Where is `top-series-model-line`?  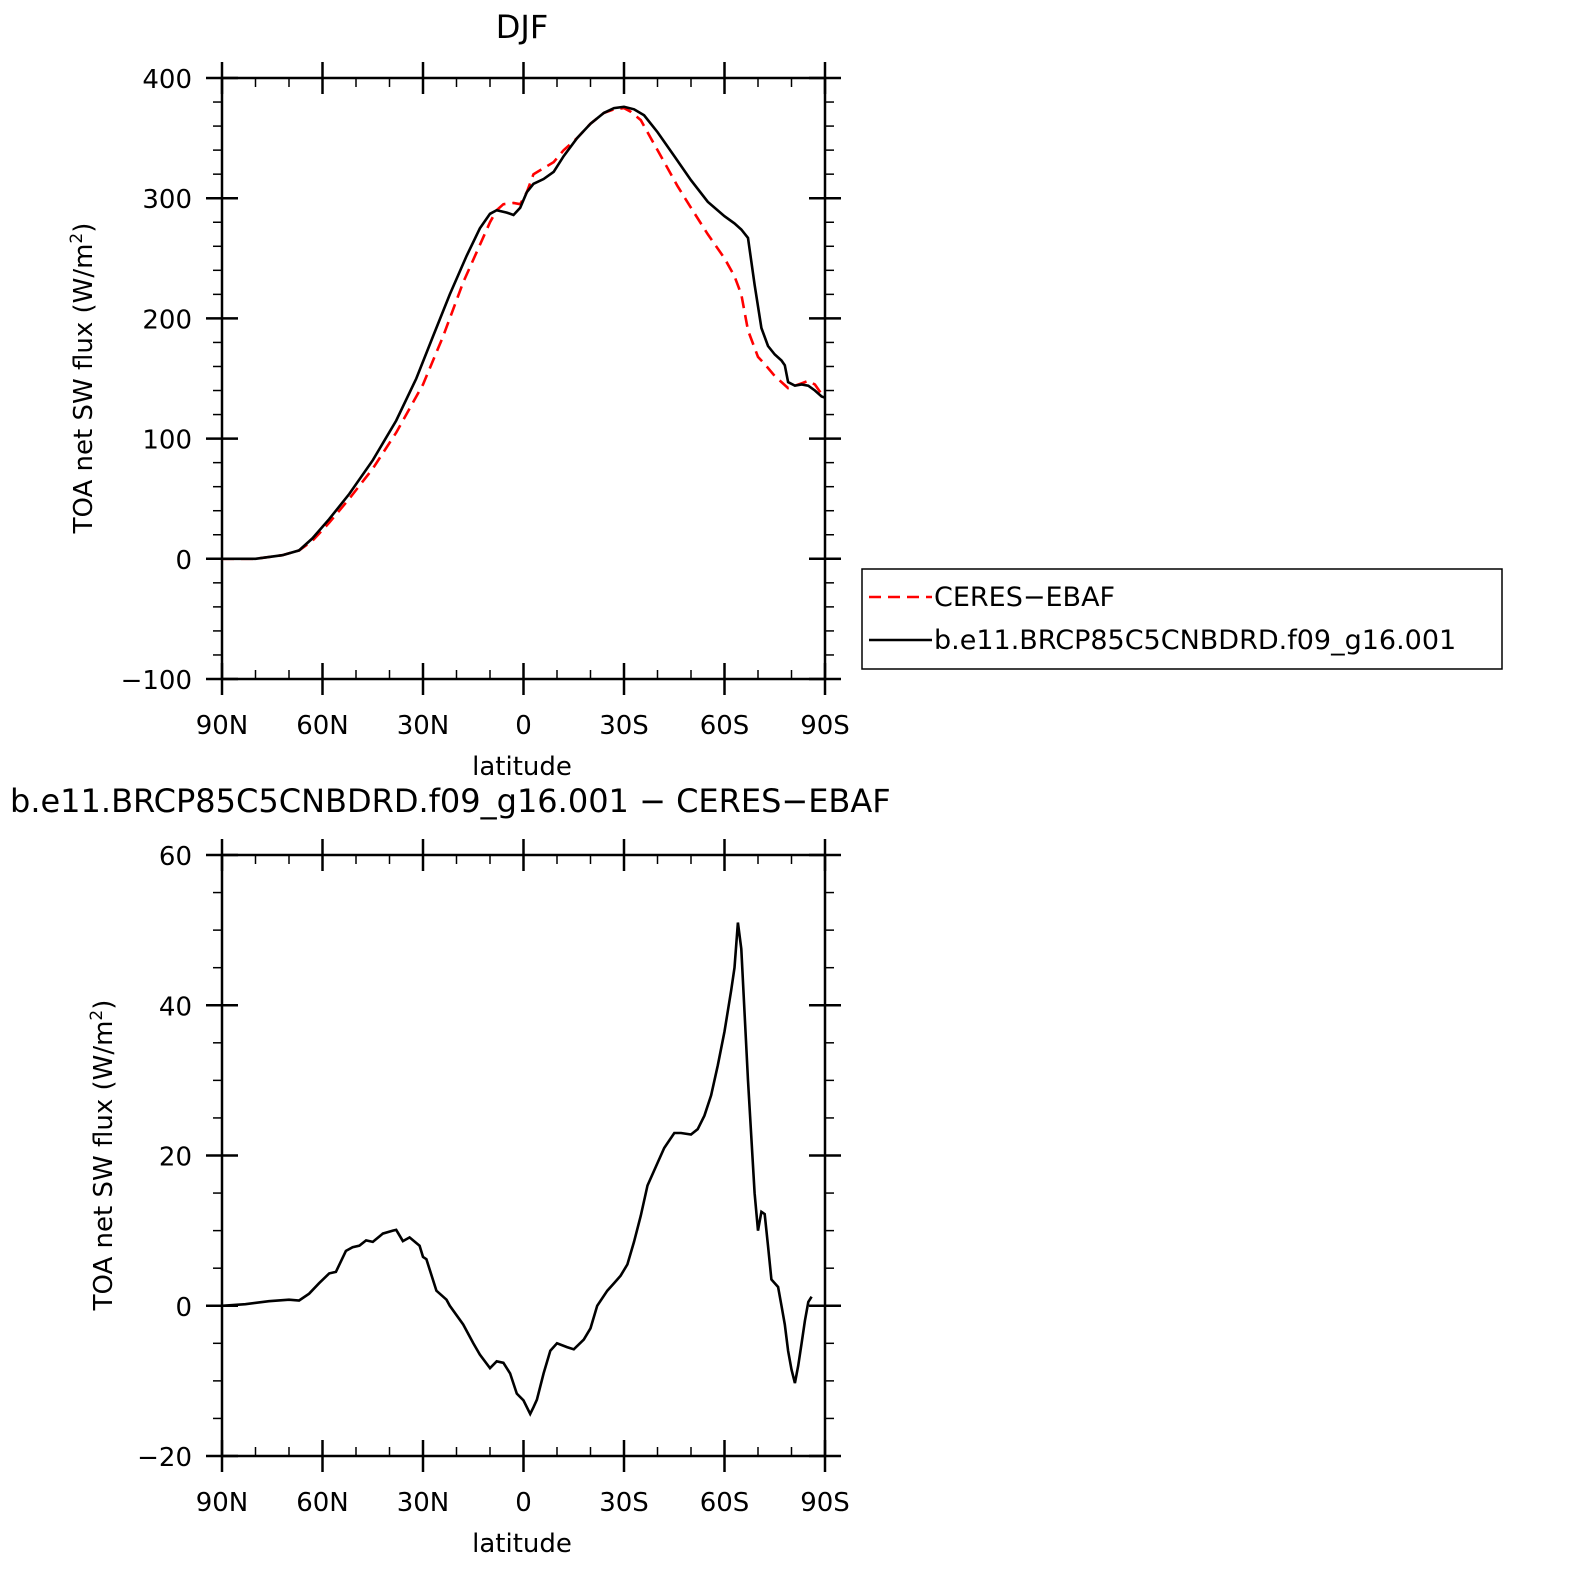 top-series-model-line is located at coordinates (524, 333).